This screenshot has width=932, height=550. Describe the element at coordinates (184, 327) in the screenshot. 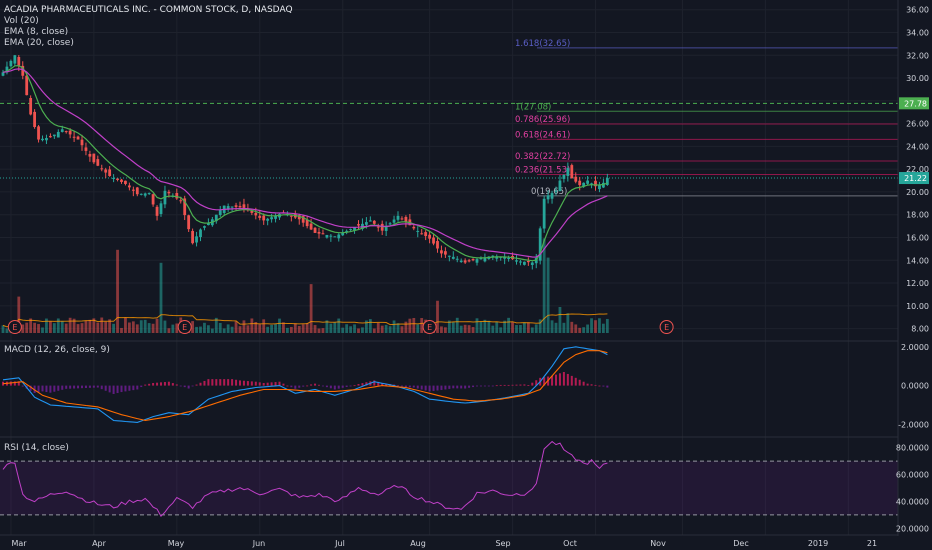

I see `earnings-marker-label: E` at that location.